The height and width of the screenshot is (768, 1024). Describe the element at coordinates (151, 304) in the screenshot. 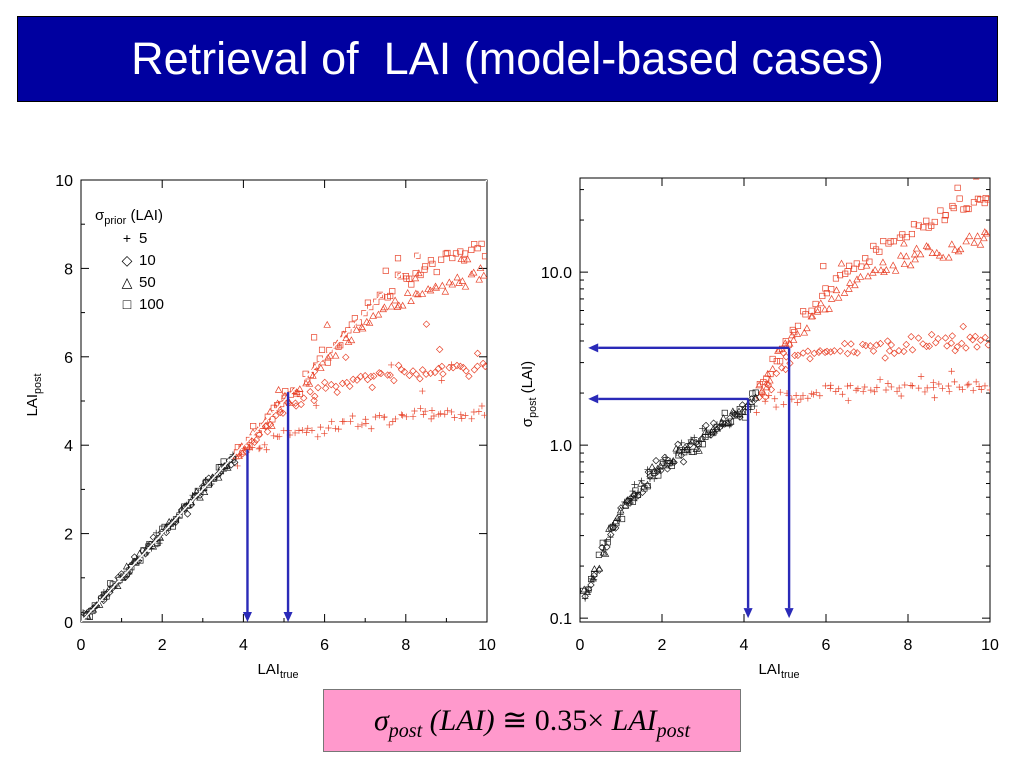

I see `legend-label: 100` at that location.